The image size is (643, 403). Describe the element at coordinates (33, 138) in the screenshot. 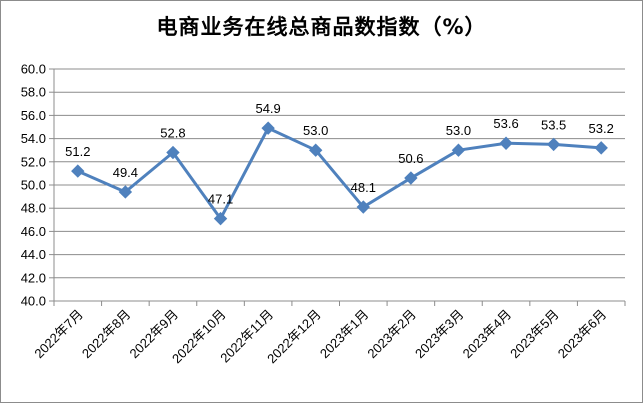

I see `y-tick-label: 54.0` at that location.